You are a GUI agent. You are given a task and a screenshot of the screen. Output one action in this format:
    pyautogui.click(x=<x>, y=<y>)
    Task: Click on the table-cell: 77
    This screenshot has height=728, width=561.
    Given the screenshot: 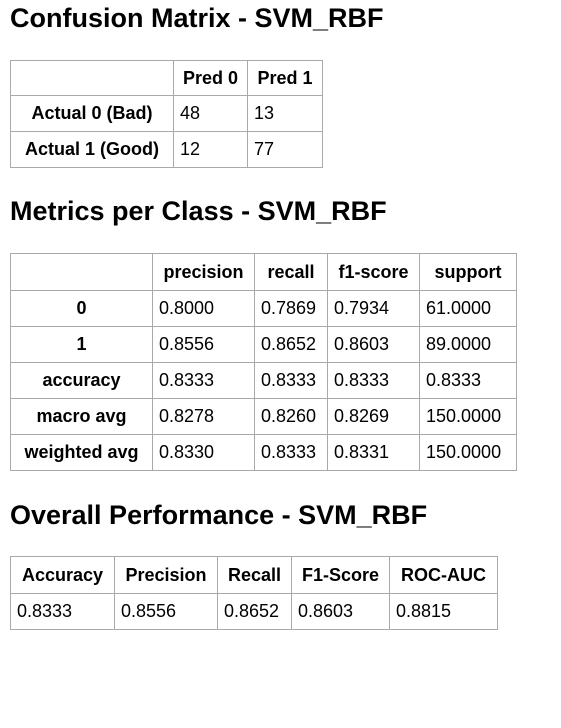 What is the action you would take?
    pyautogui.click(x=285, y=149)
    